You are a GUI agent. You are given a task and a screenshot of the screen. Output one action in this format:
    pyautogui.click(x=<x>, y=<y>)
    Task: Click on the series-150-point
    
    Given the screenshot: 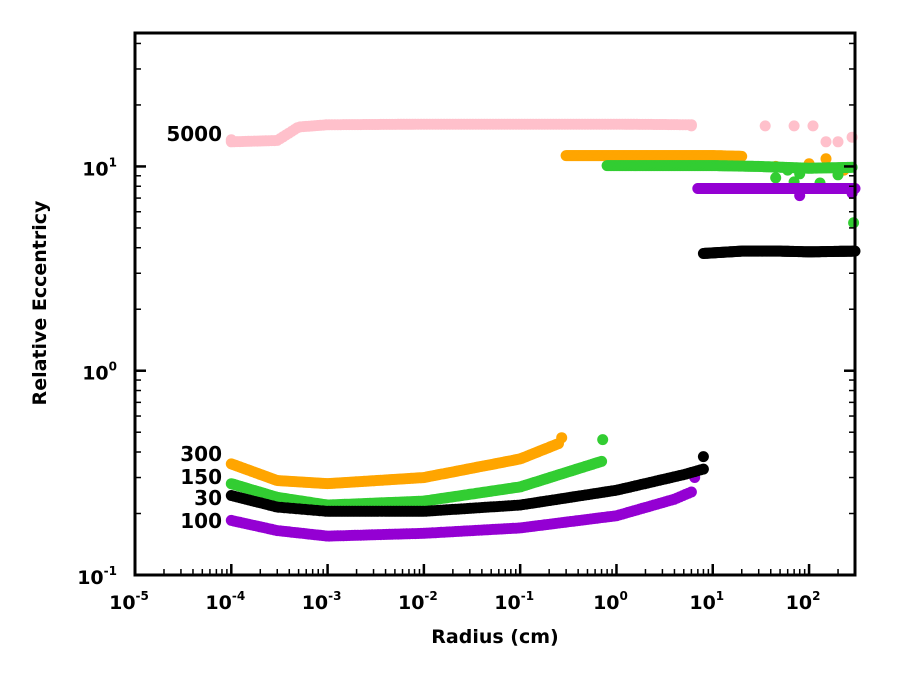 What is the action you would take?
    pyautogui.click(x=602, y=461)
    